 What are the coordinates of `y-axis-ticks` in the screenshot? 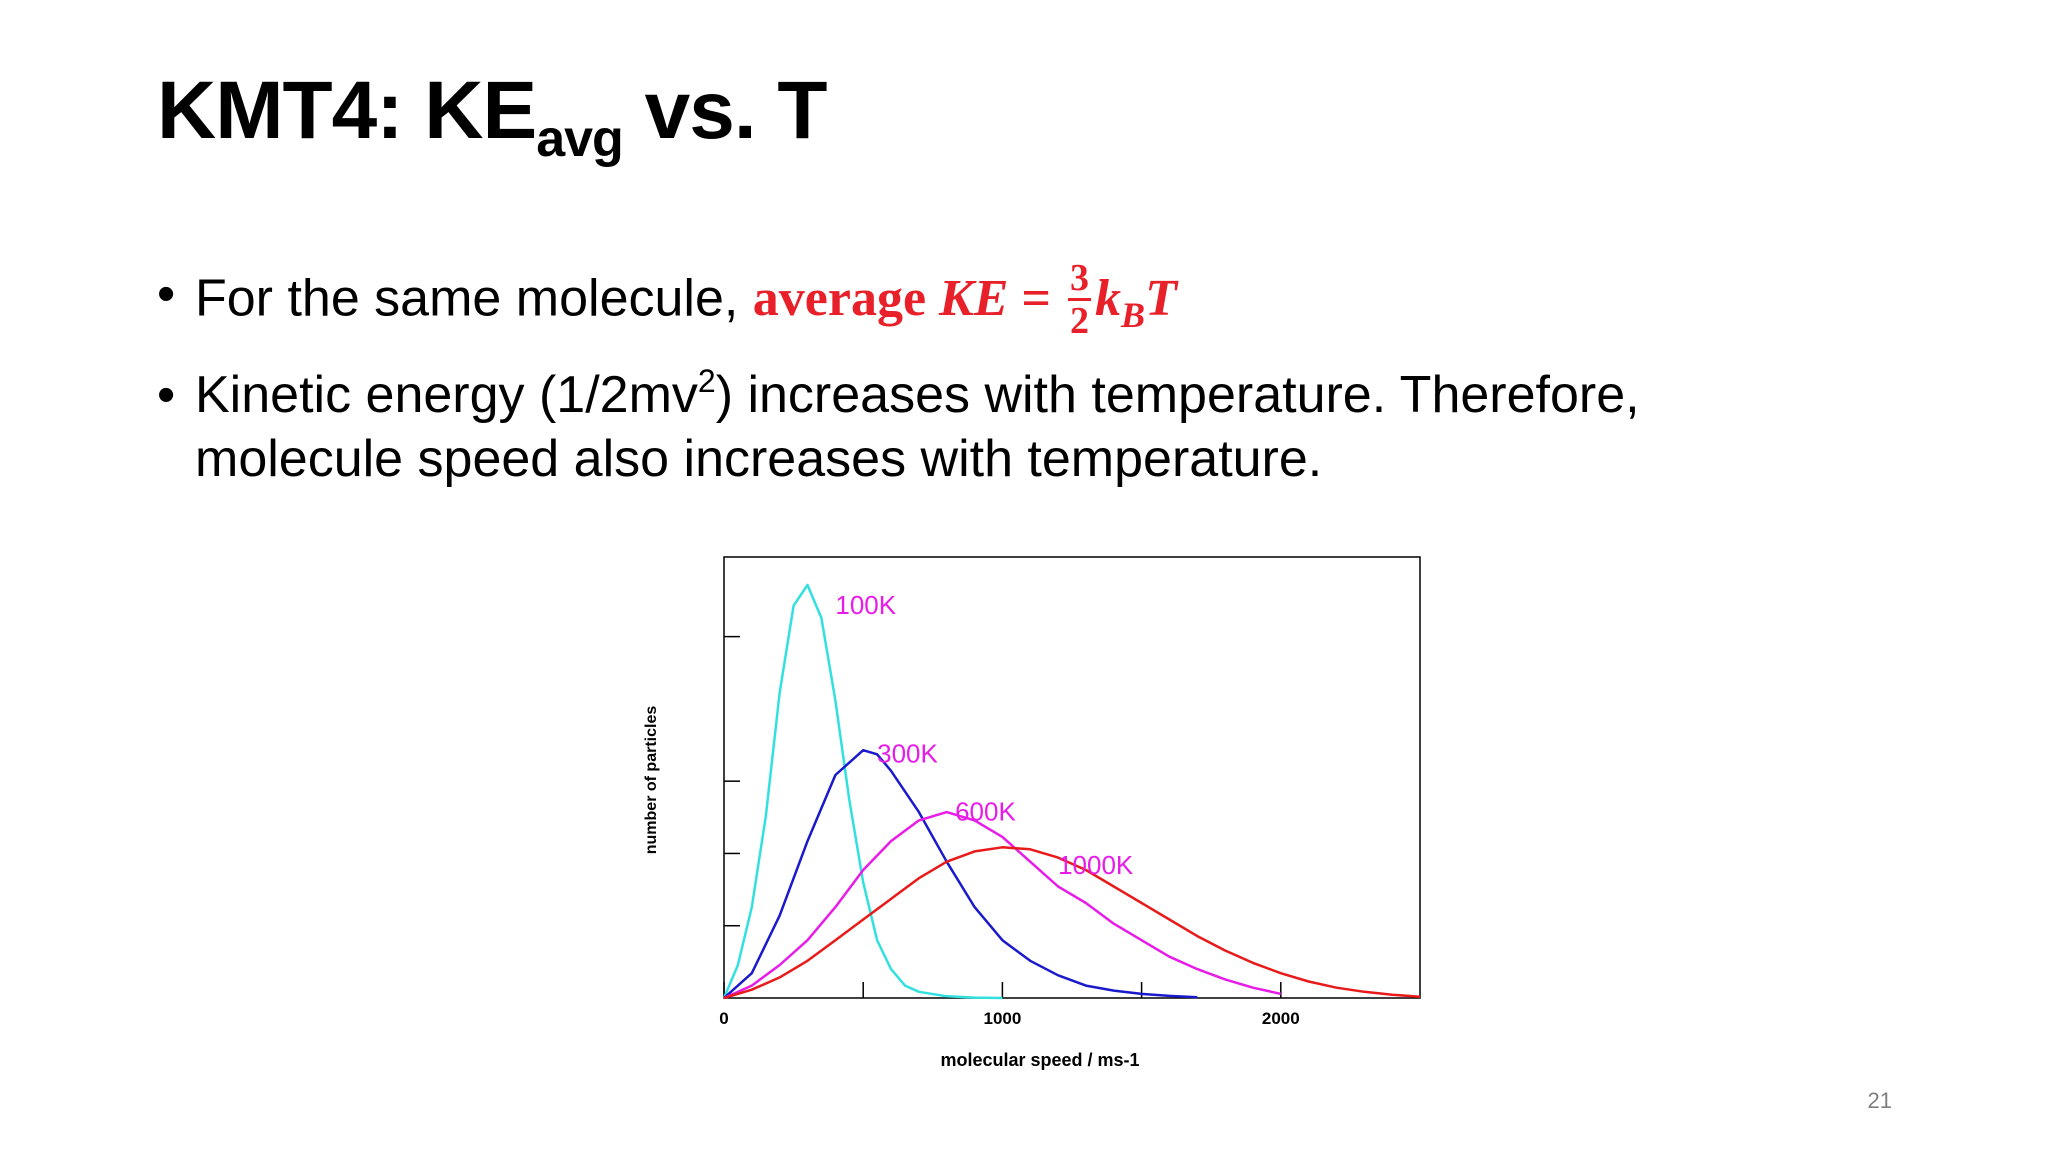 It's located at (732, 781).